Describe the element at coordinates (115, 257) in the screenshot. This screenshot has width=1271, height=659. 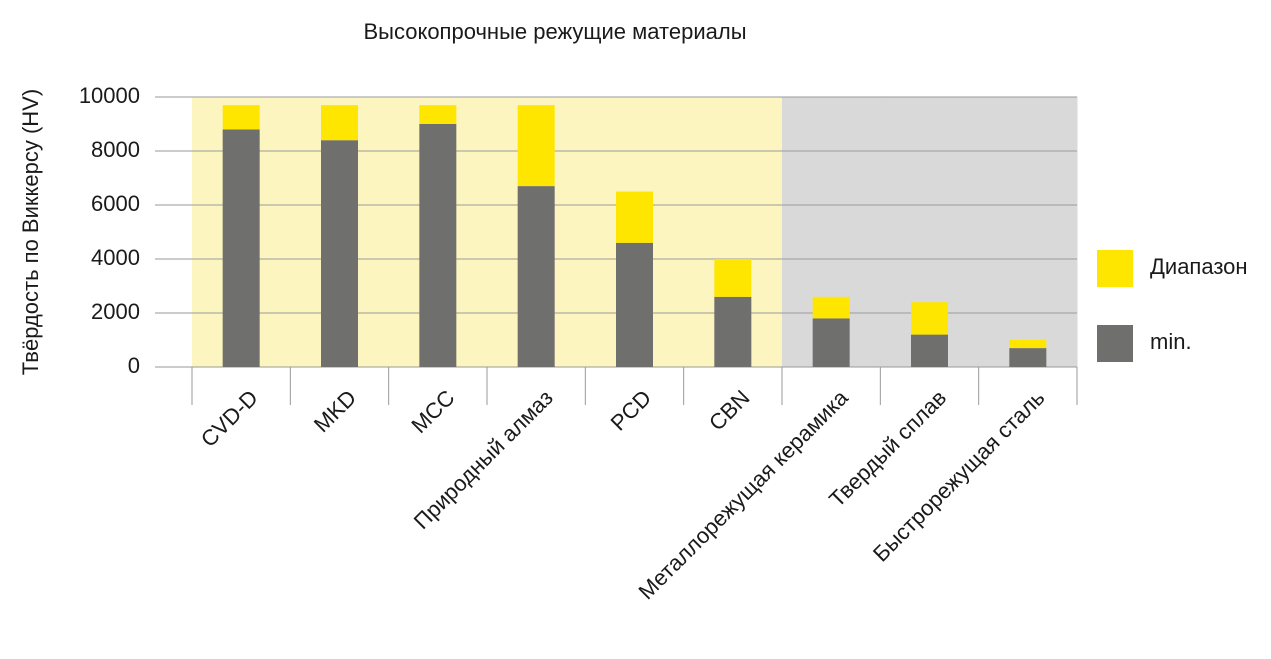
I see `y-tick-label: 4000` at that location.